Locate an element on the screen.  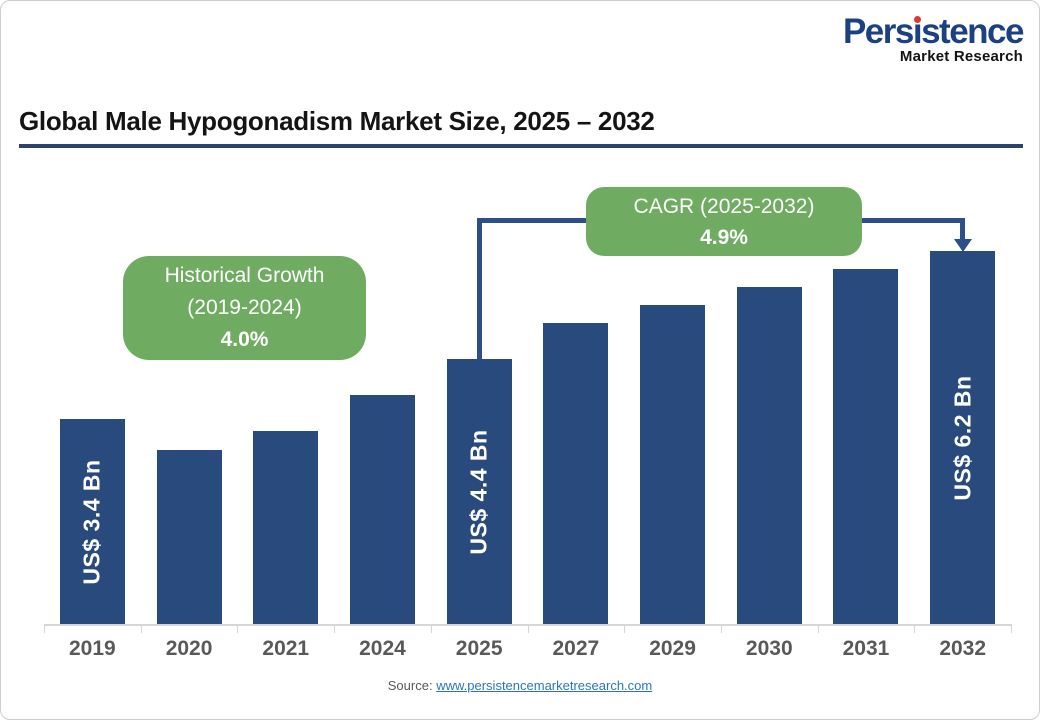
bar-2030 is located at coordinates (769, 455).